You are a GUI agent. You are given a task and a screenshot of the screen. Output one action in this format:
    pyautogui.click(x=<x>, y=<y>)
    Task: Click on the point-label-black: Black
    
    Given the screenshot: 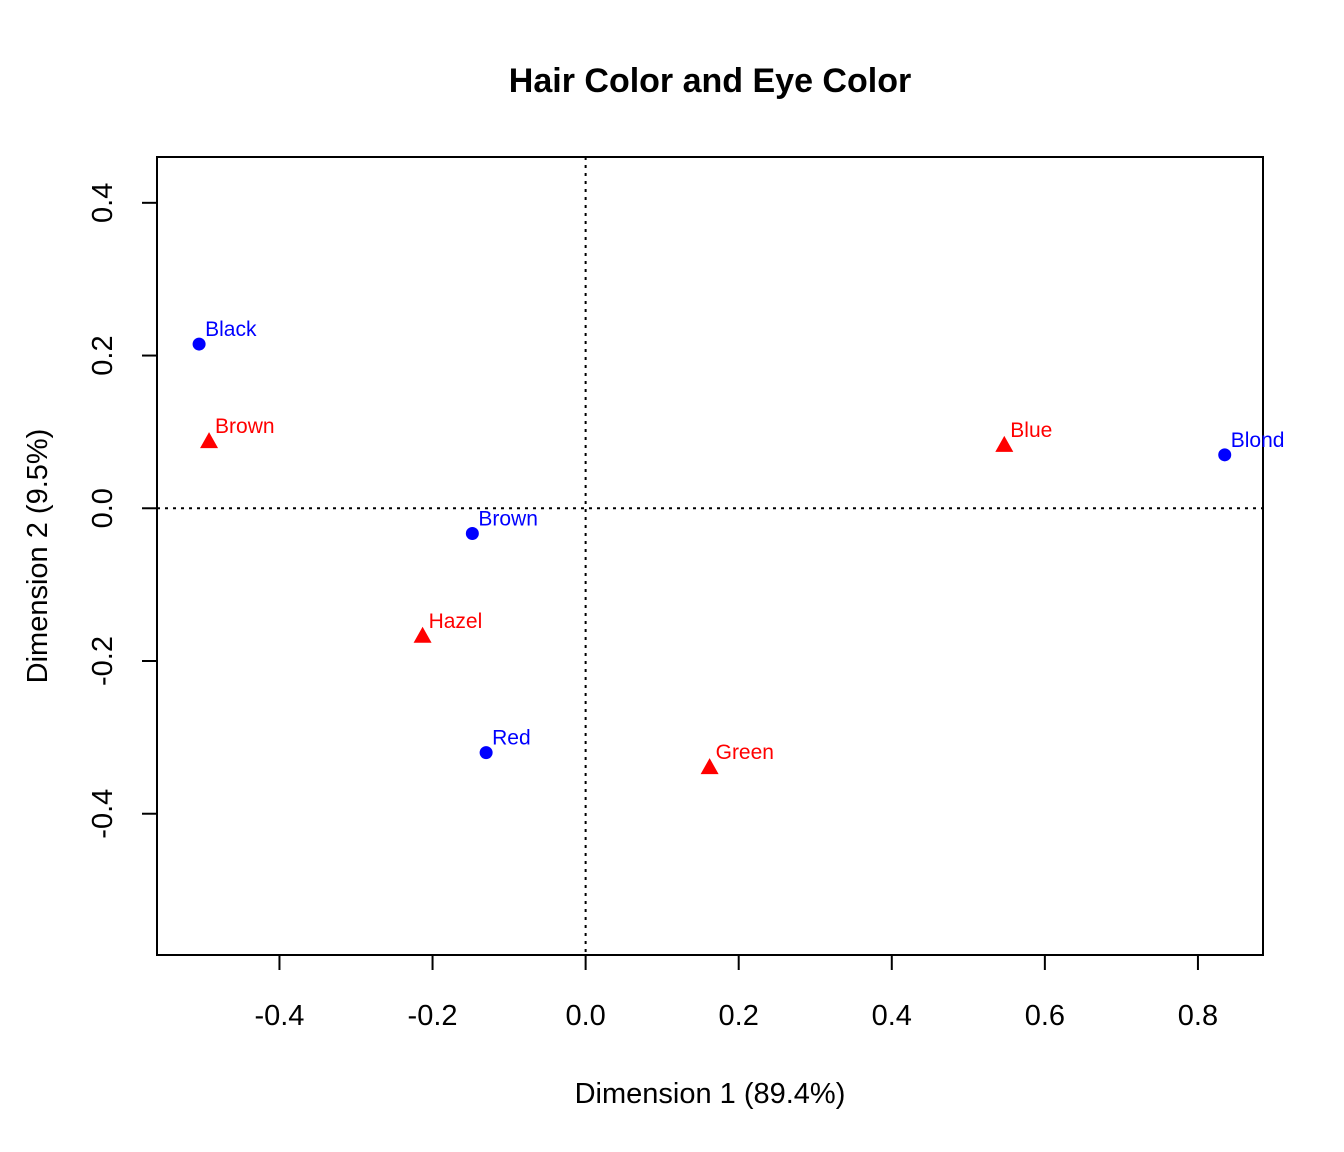 What is the action you would take?
    pyautogui.click(x=231, y=329)
    